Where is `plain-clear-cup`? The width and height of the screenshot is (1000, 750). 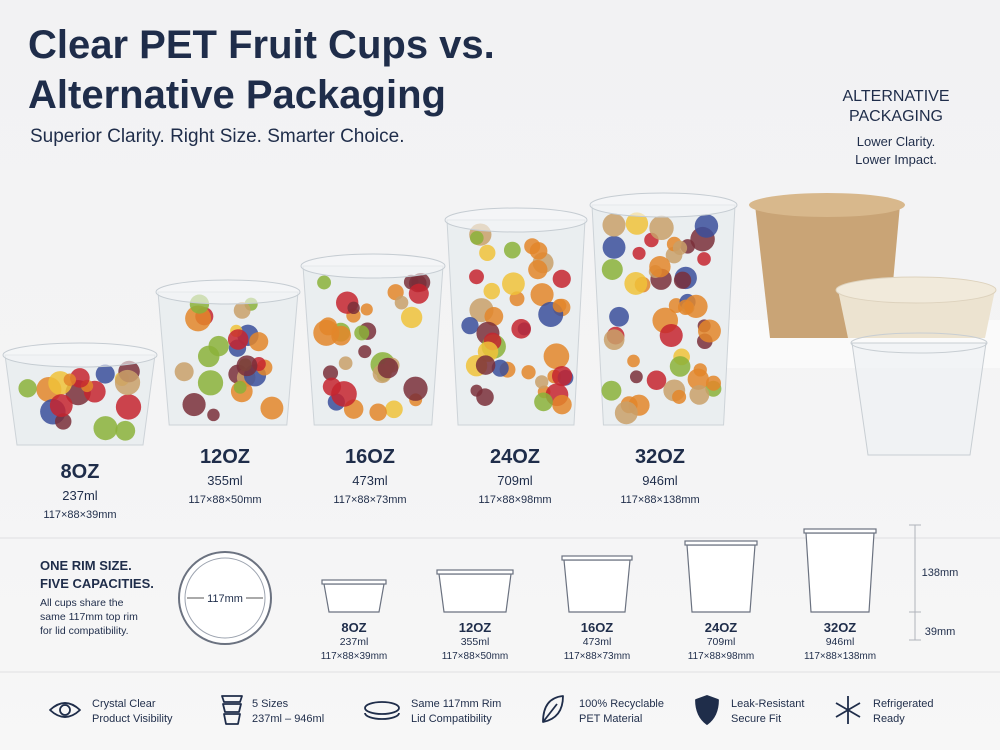 plain-clear-cup is located at coordinates (919, 394).